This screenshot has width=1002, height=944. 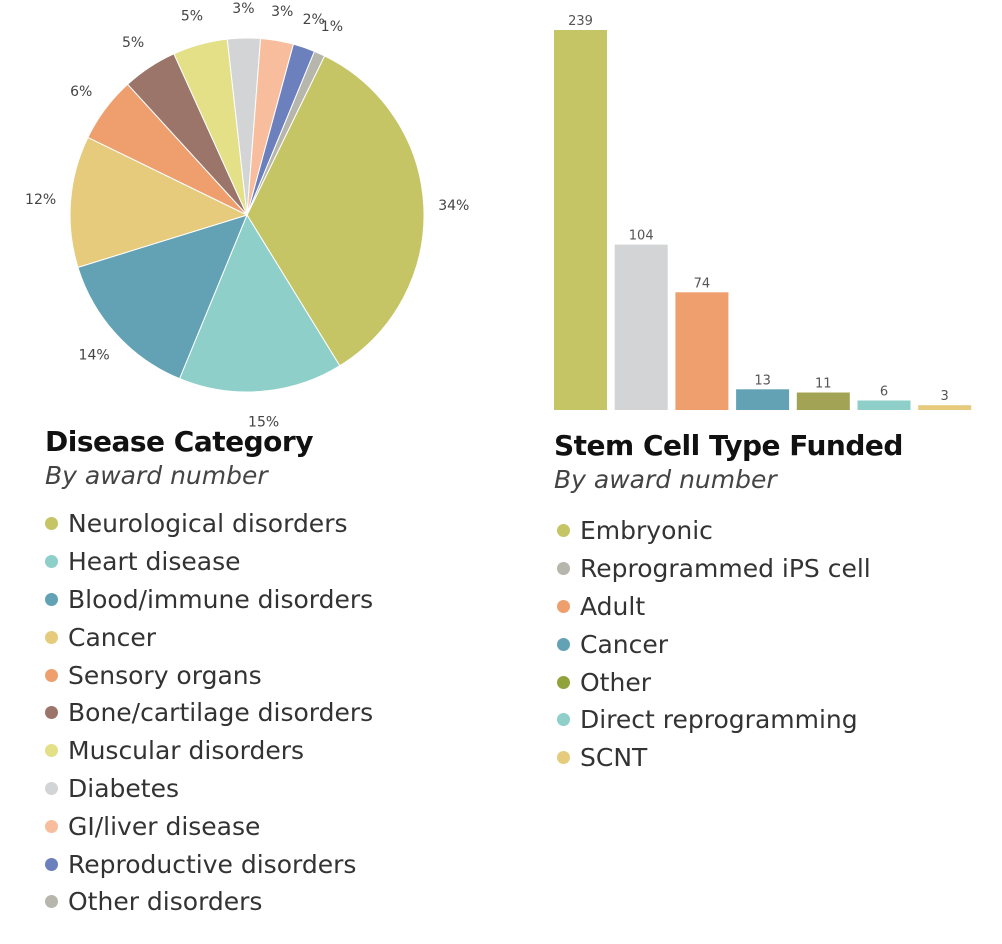 I want to click on bar-direct-reprogramming, so click(x=884, y=405).